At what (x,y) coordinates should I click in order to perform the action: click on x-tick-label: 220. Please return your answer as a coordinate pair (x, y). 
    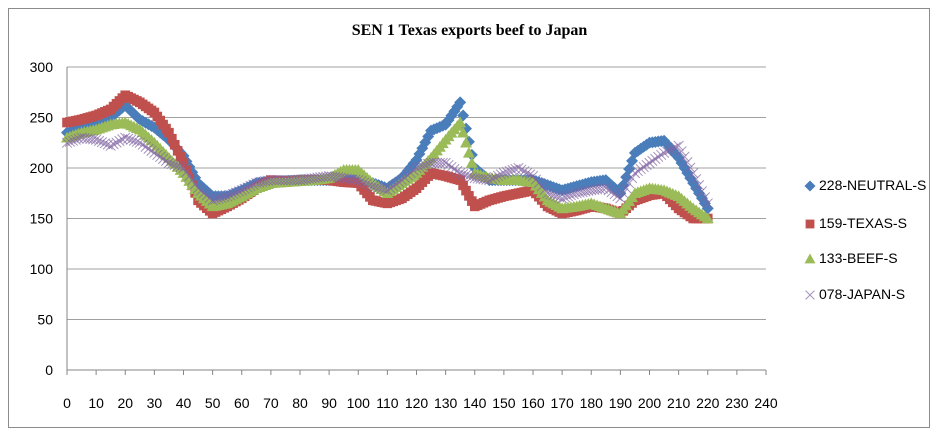
    Looking at the image, I should click on (708, 403).